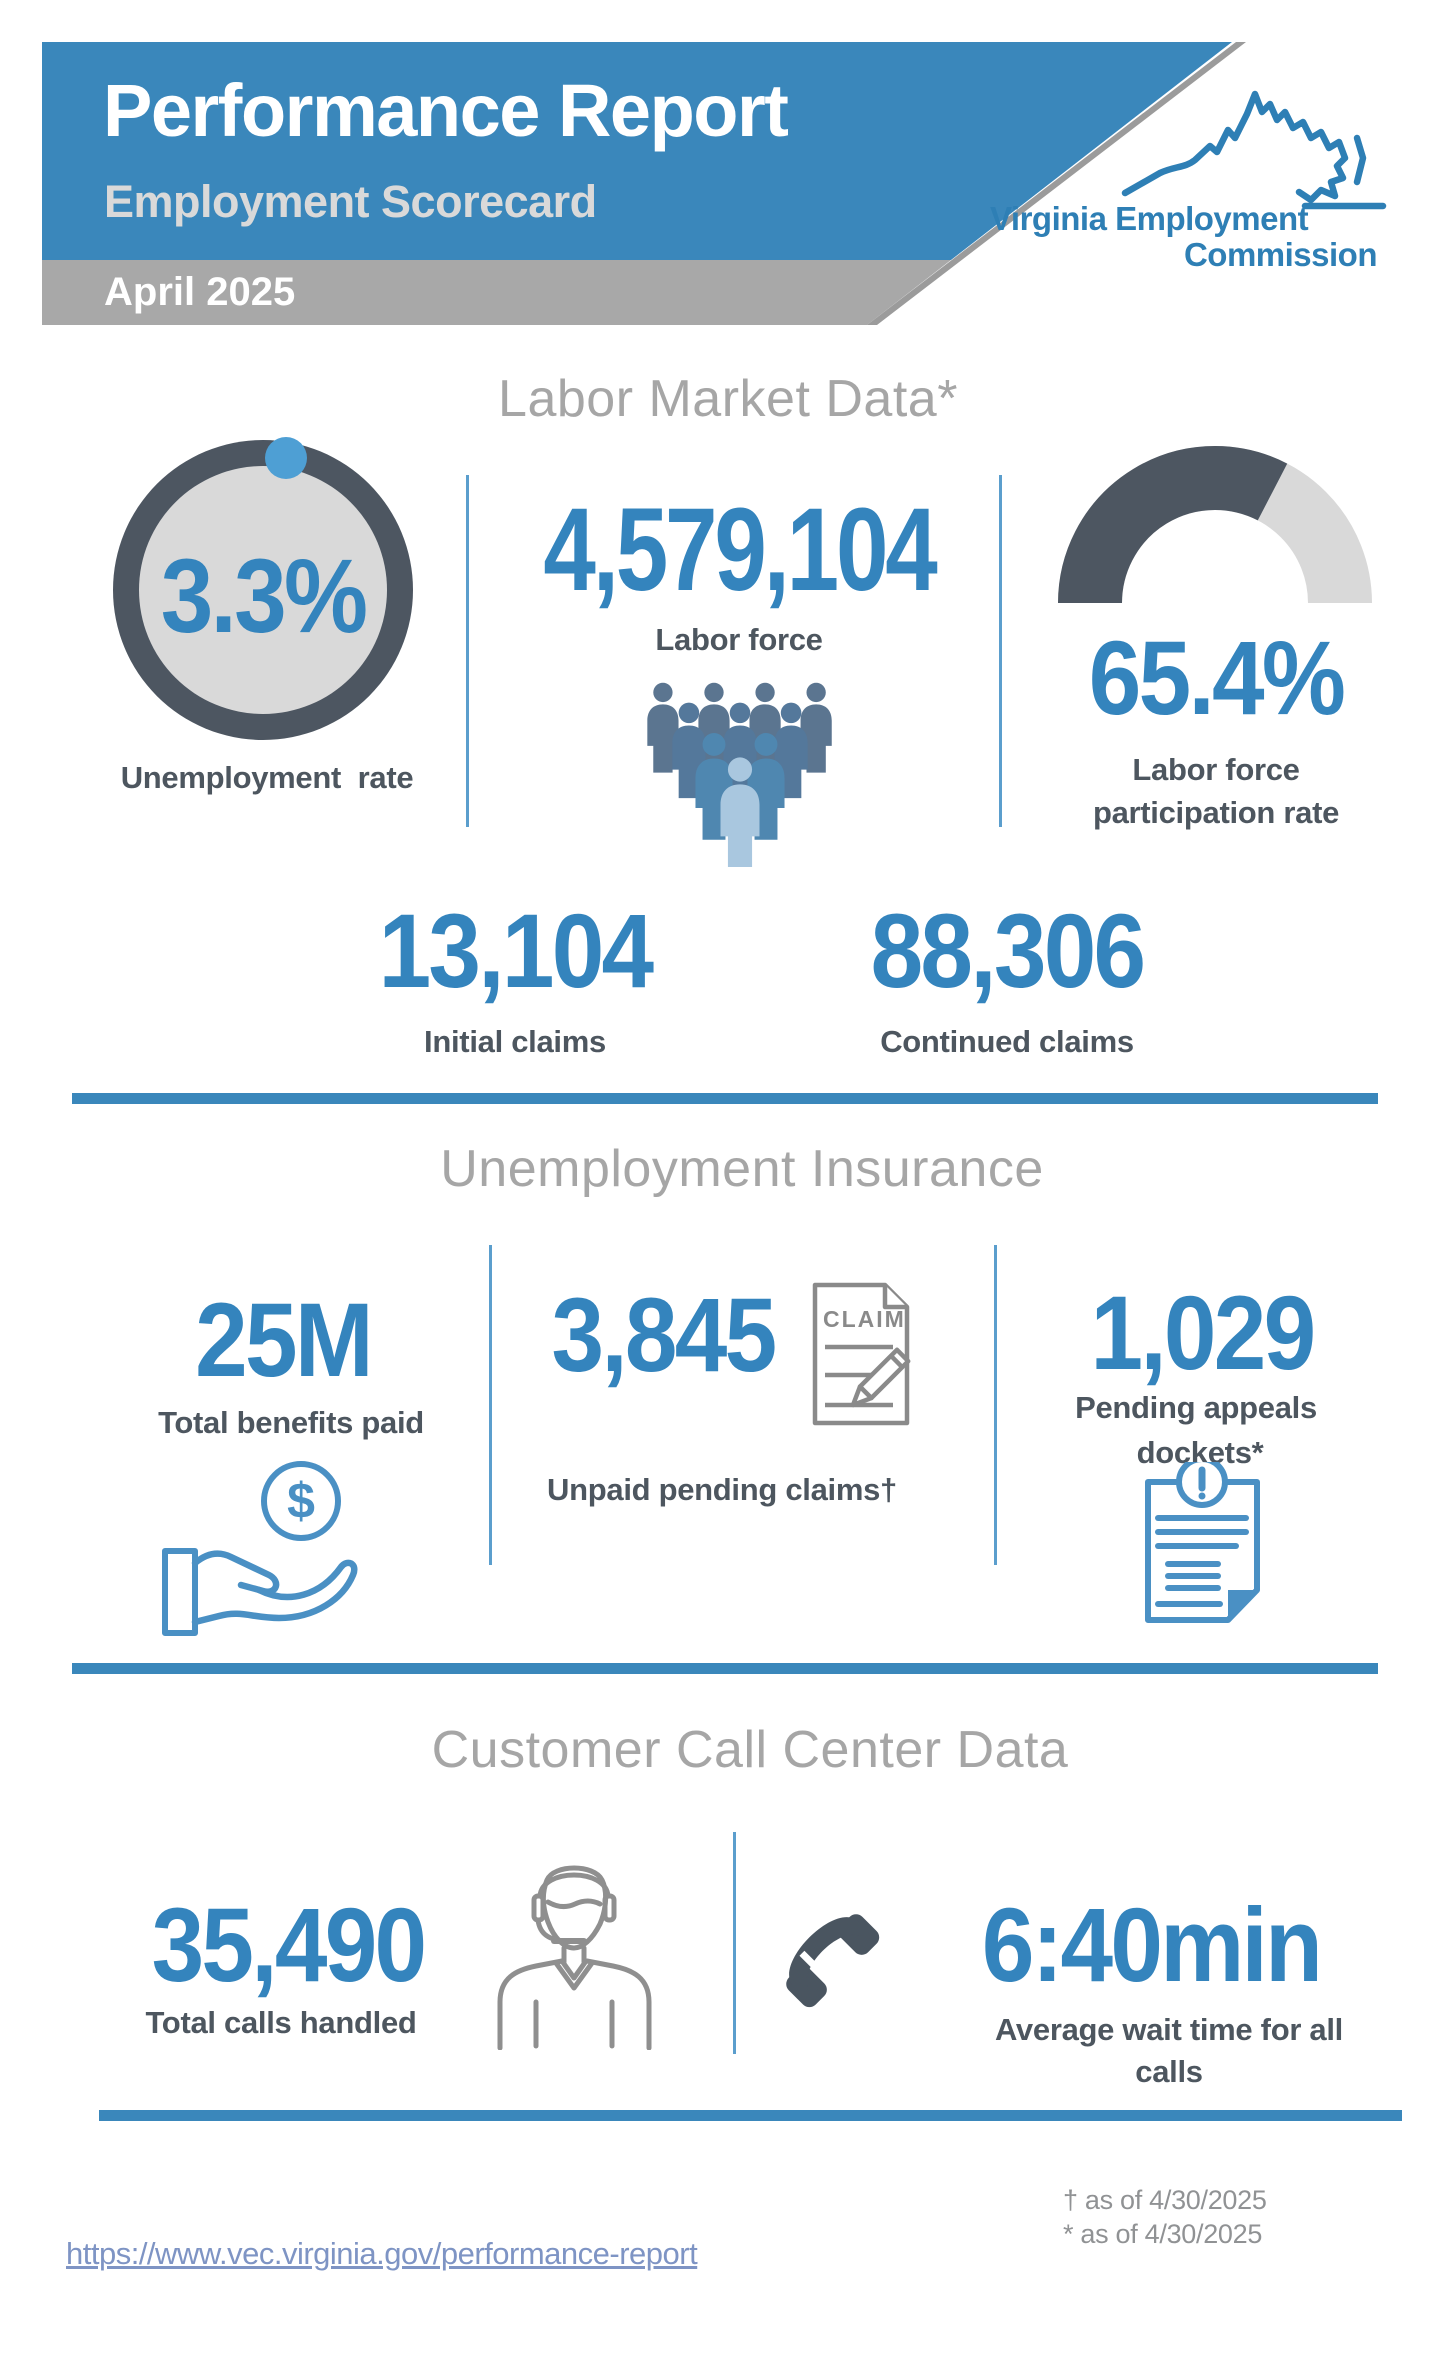  Describe the element at coordinates (664, 1335) in the screenshot. I see `unpaid-claims-value: 3,845` at that location.